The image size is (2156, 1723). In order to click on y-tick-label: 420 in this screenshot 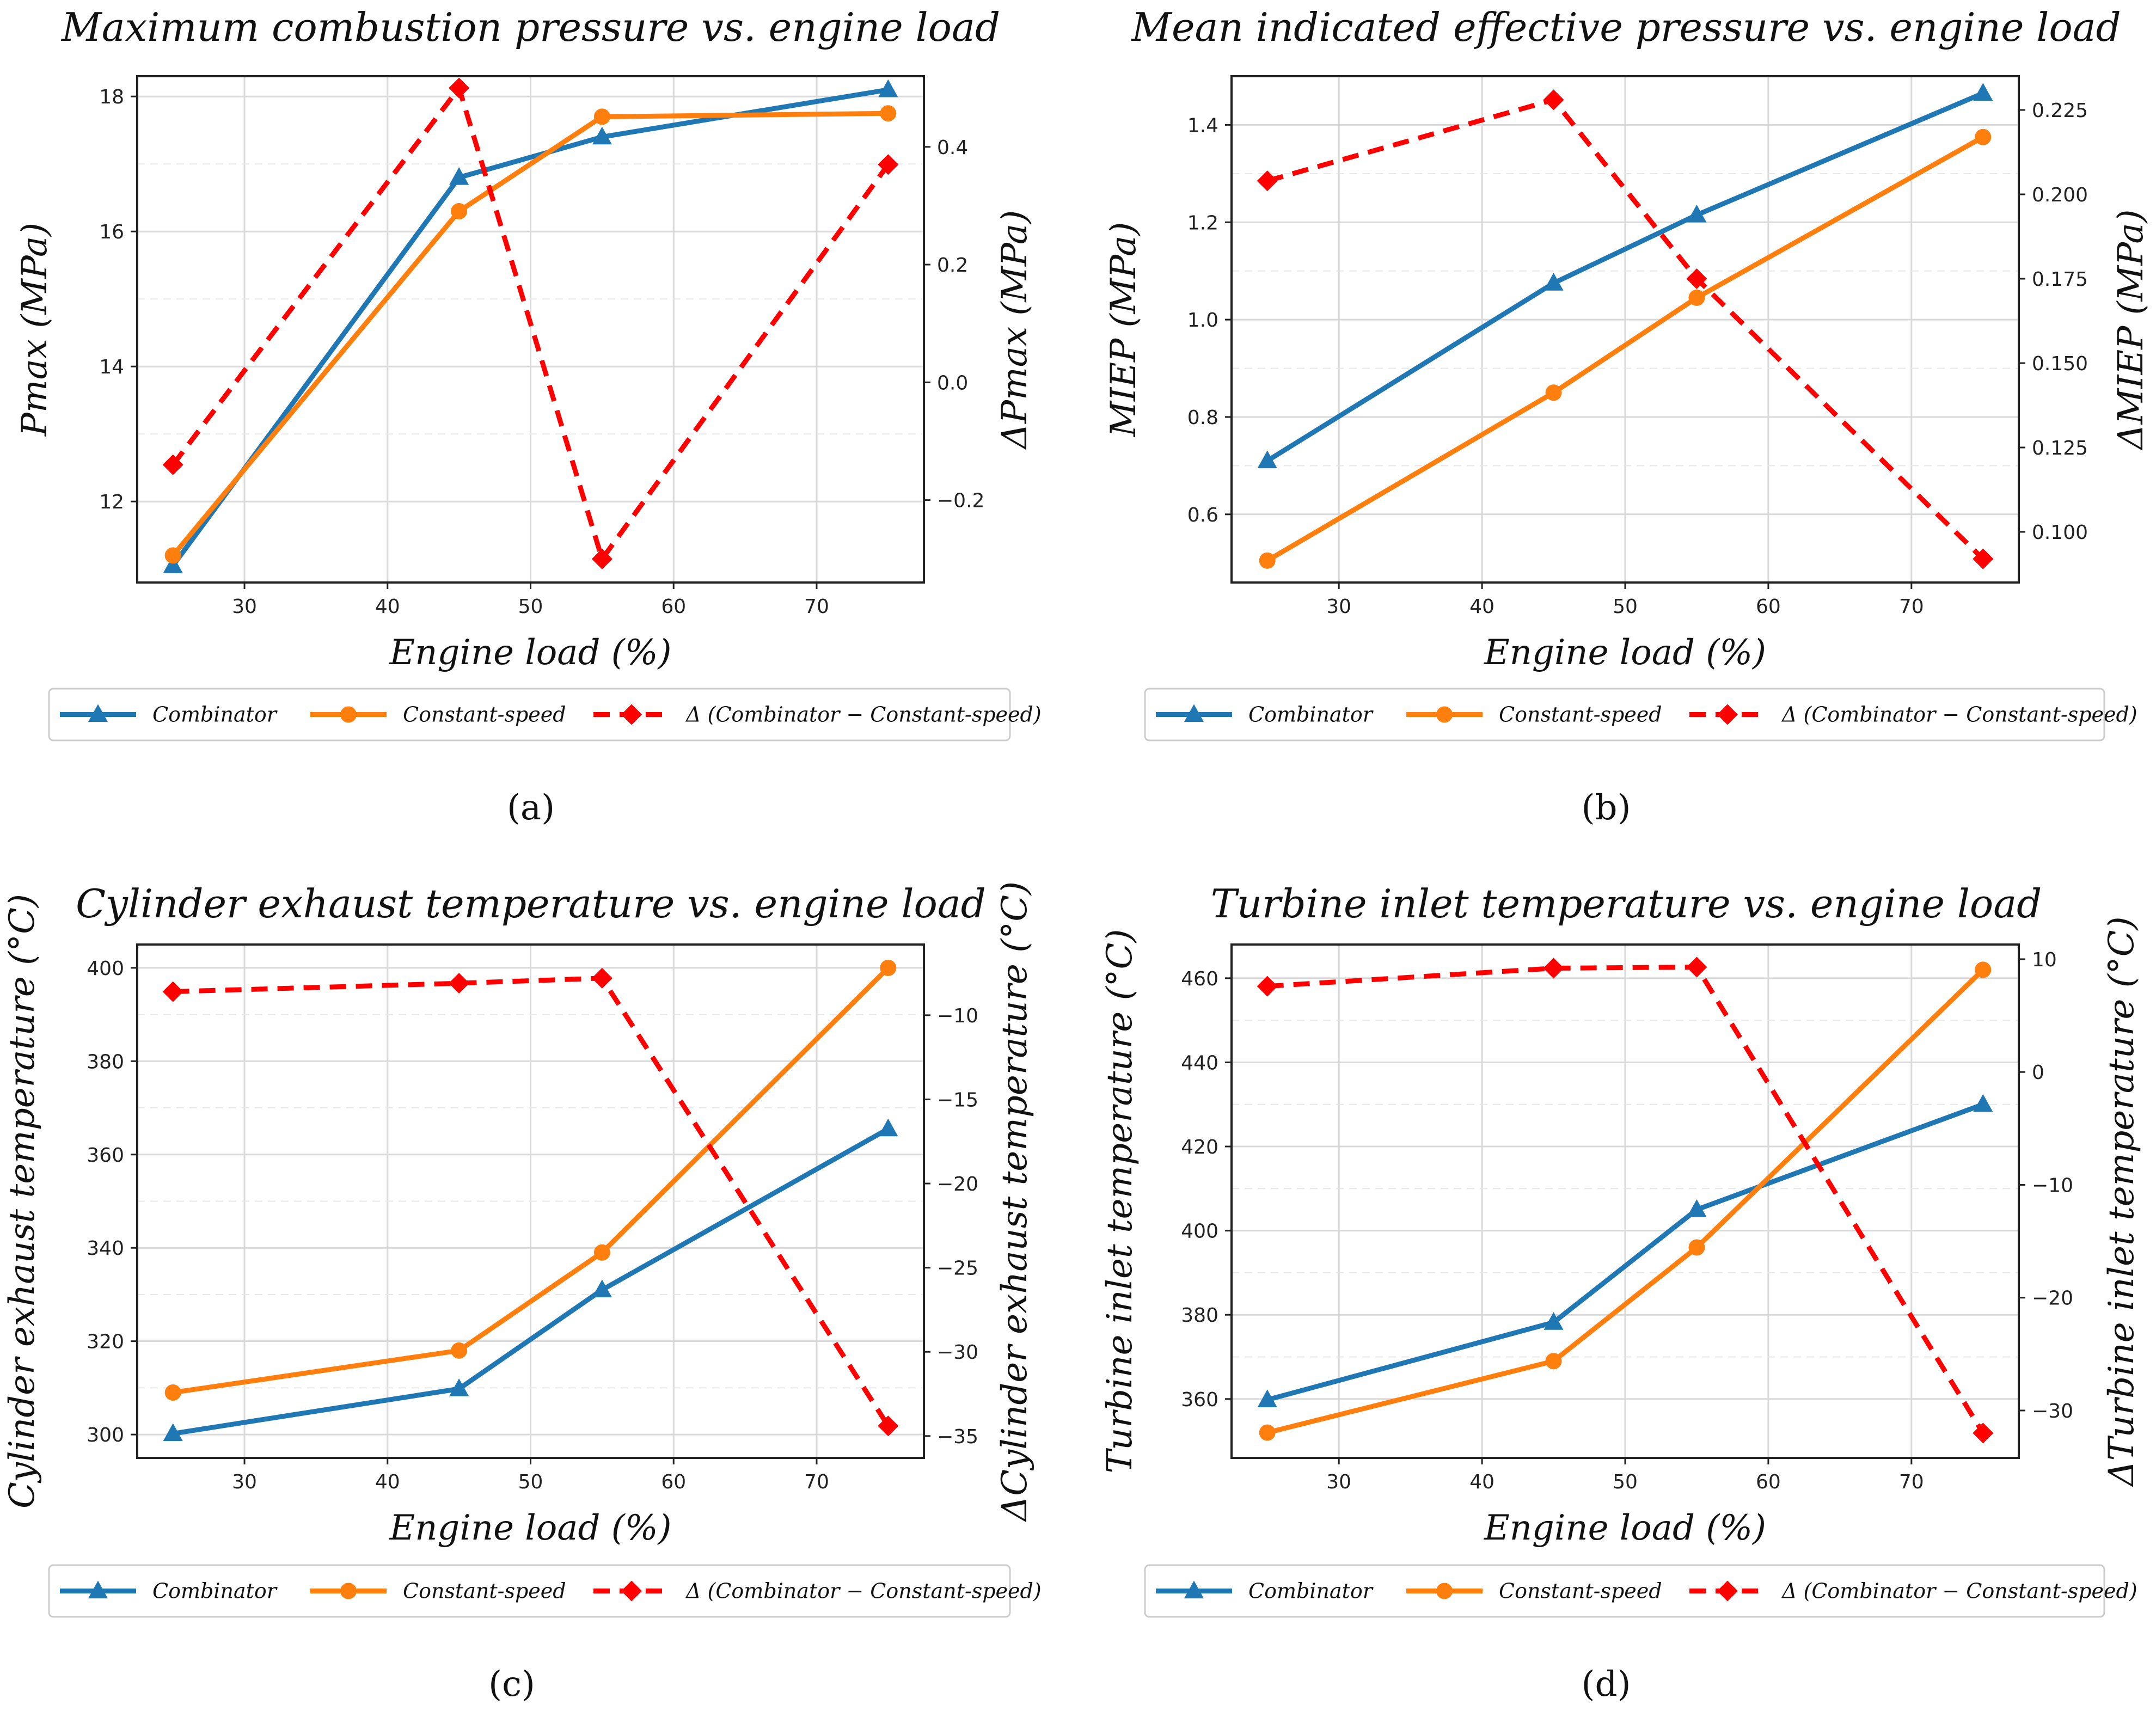, I will do `click(1199, 1147)`.